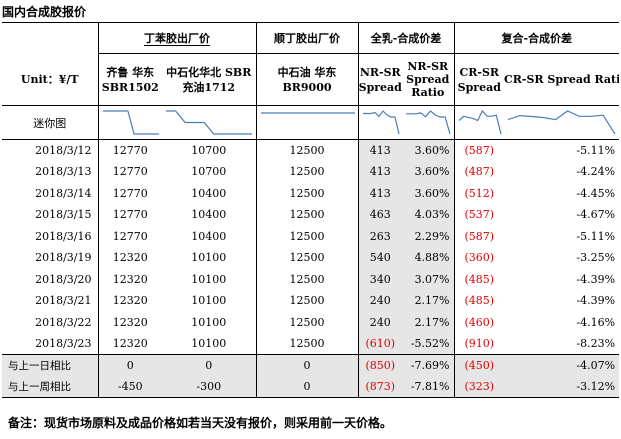 This screenshot has height=439, width=621. I want to click on date-cell: 2018/3/14, so click(63, 193).